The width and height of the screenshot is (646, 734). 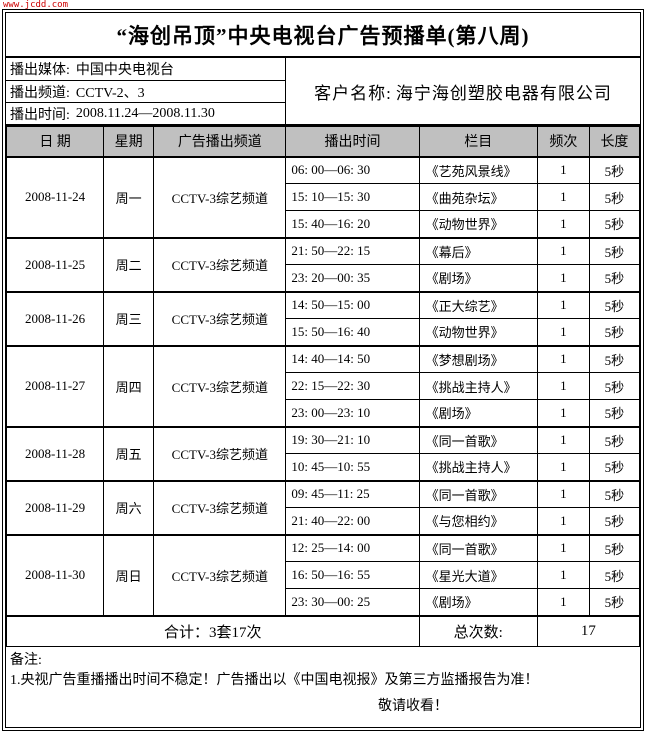 What do you see at coordinates (110, 93) in the screenshot?
I see `channel-value: CCTV-2、3` at bounding box center [110, 93].